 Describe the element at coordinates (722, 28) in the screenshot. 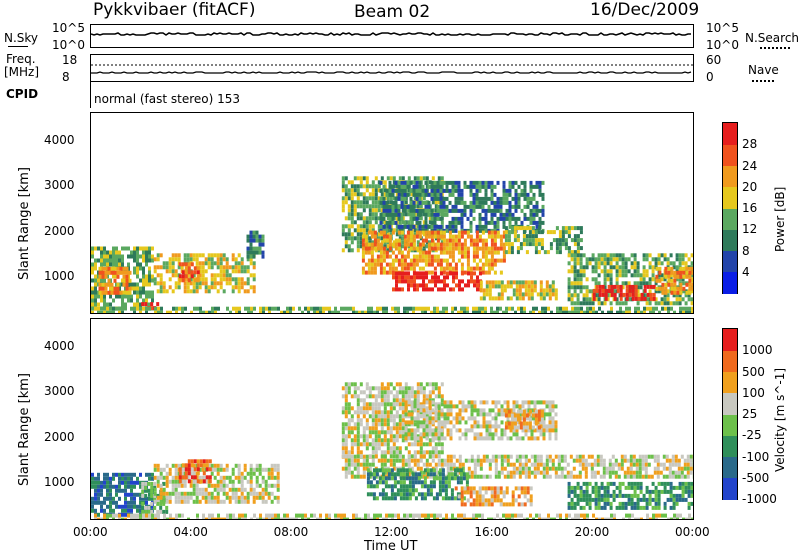

I see `noise-right-tick-top: 10^5` at that location.